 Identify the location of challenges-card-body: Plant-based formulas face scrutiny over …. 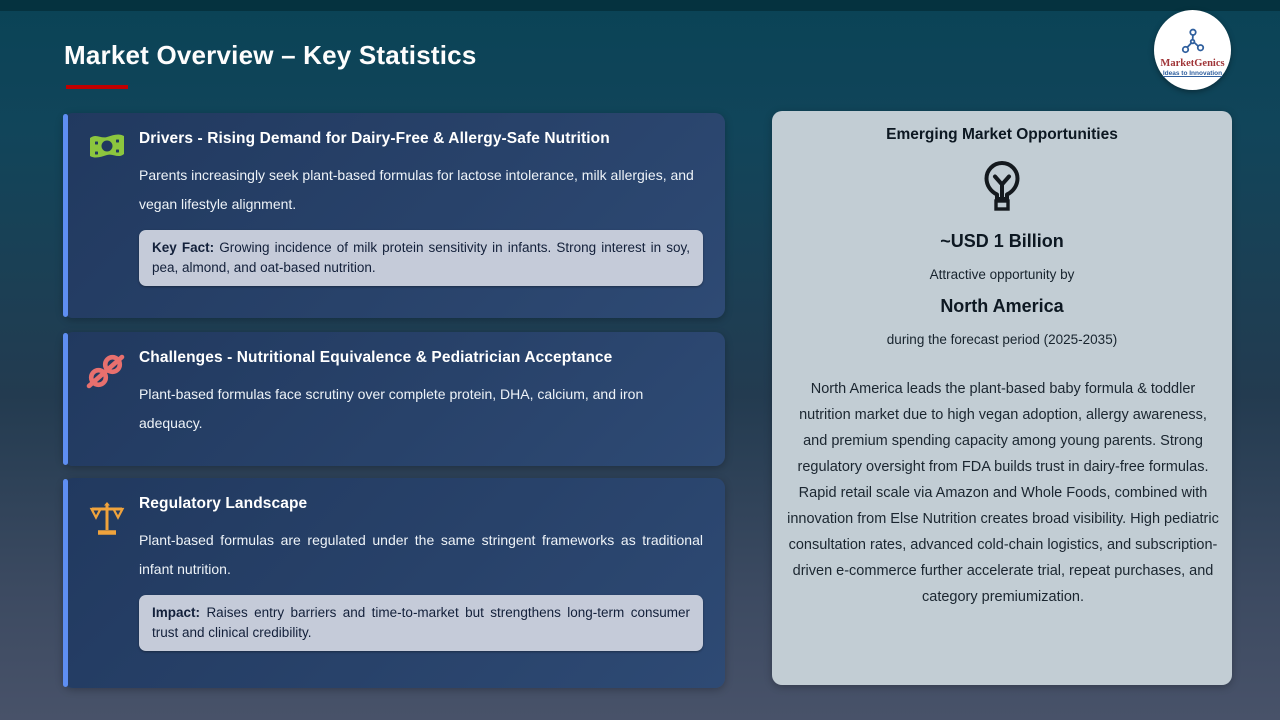
(391, 408).